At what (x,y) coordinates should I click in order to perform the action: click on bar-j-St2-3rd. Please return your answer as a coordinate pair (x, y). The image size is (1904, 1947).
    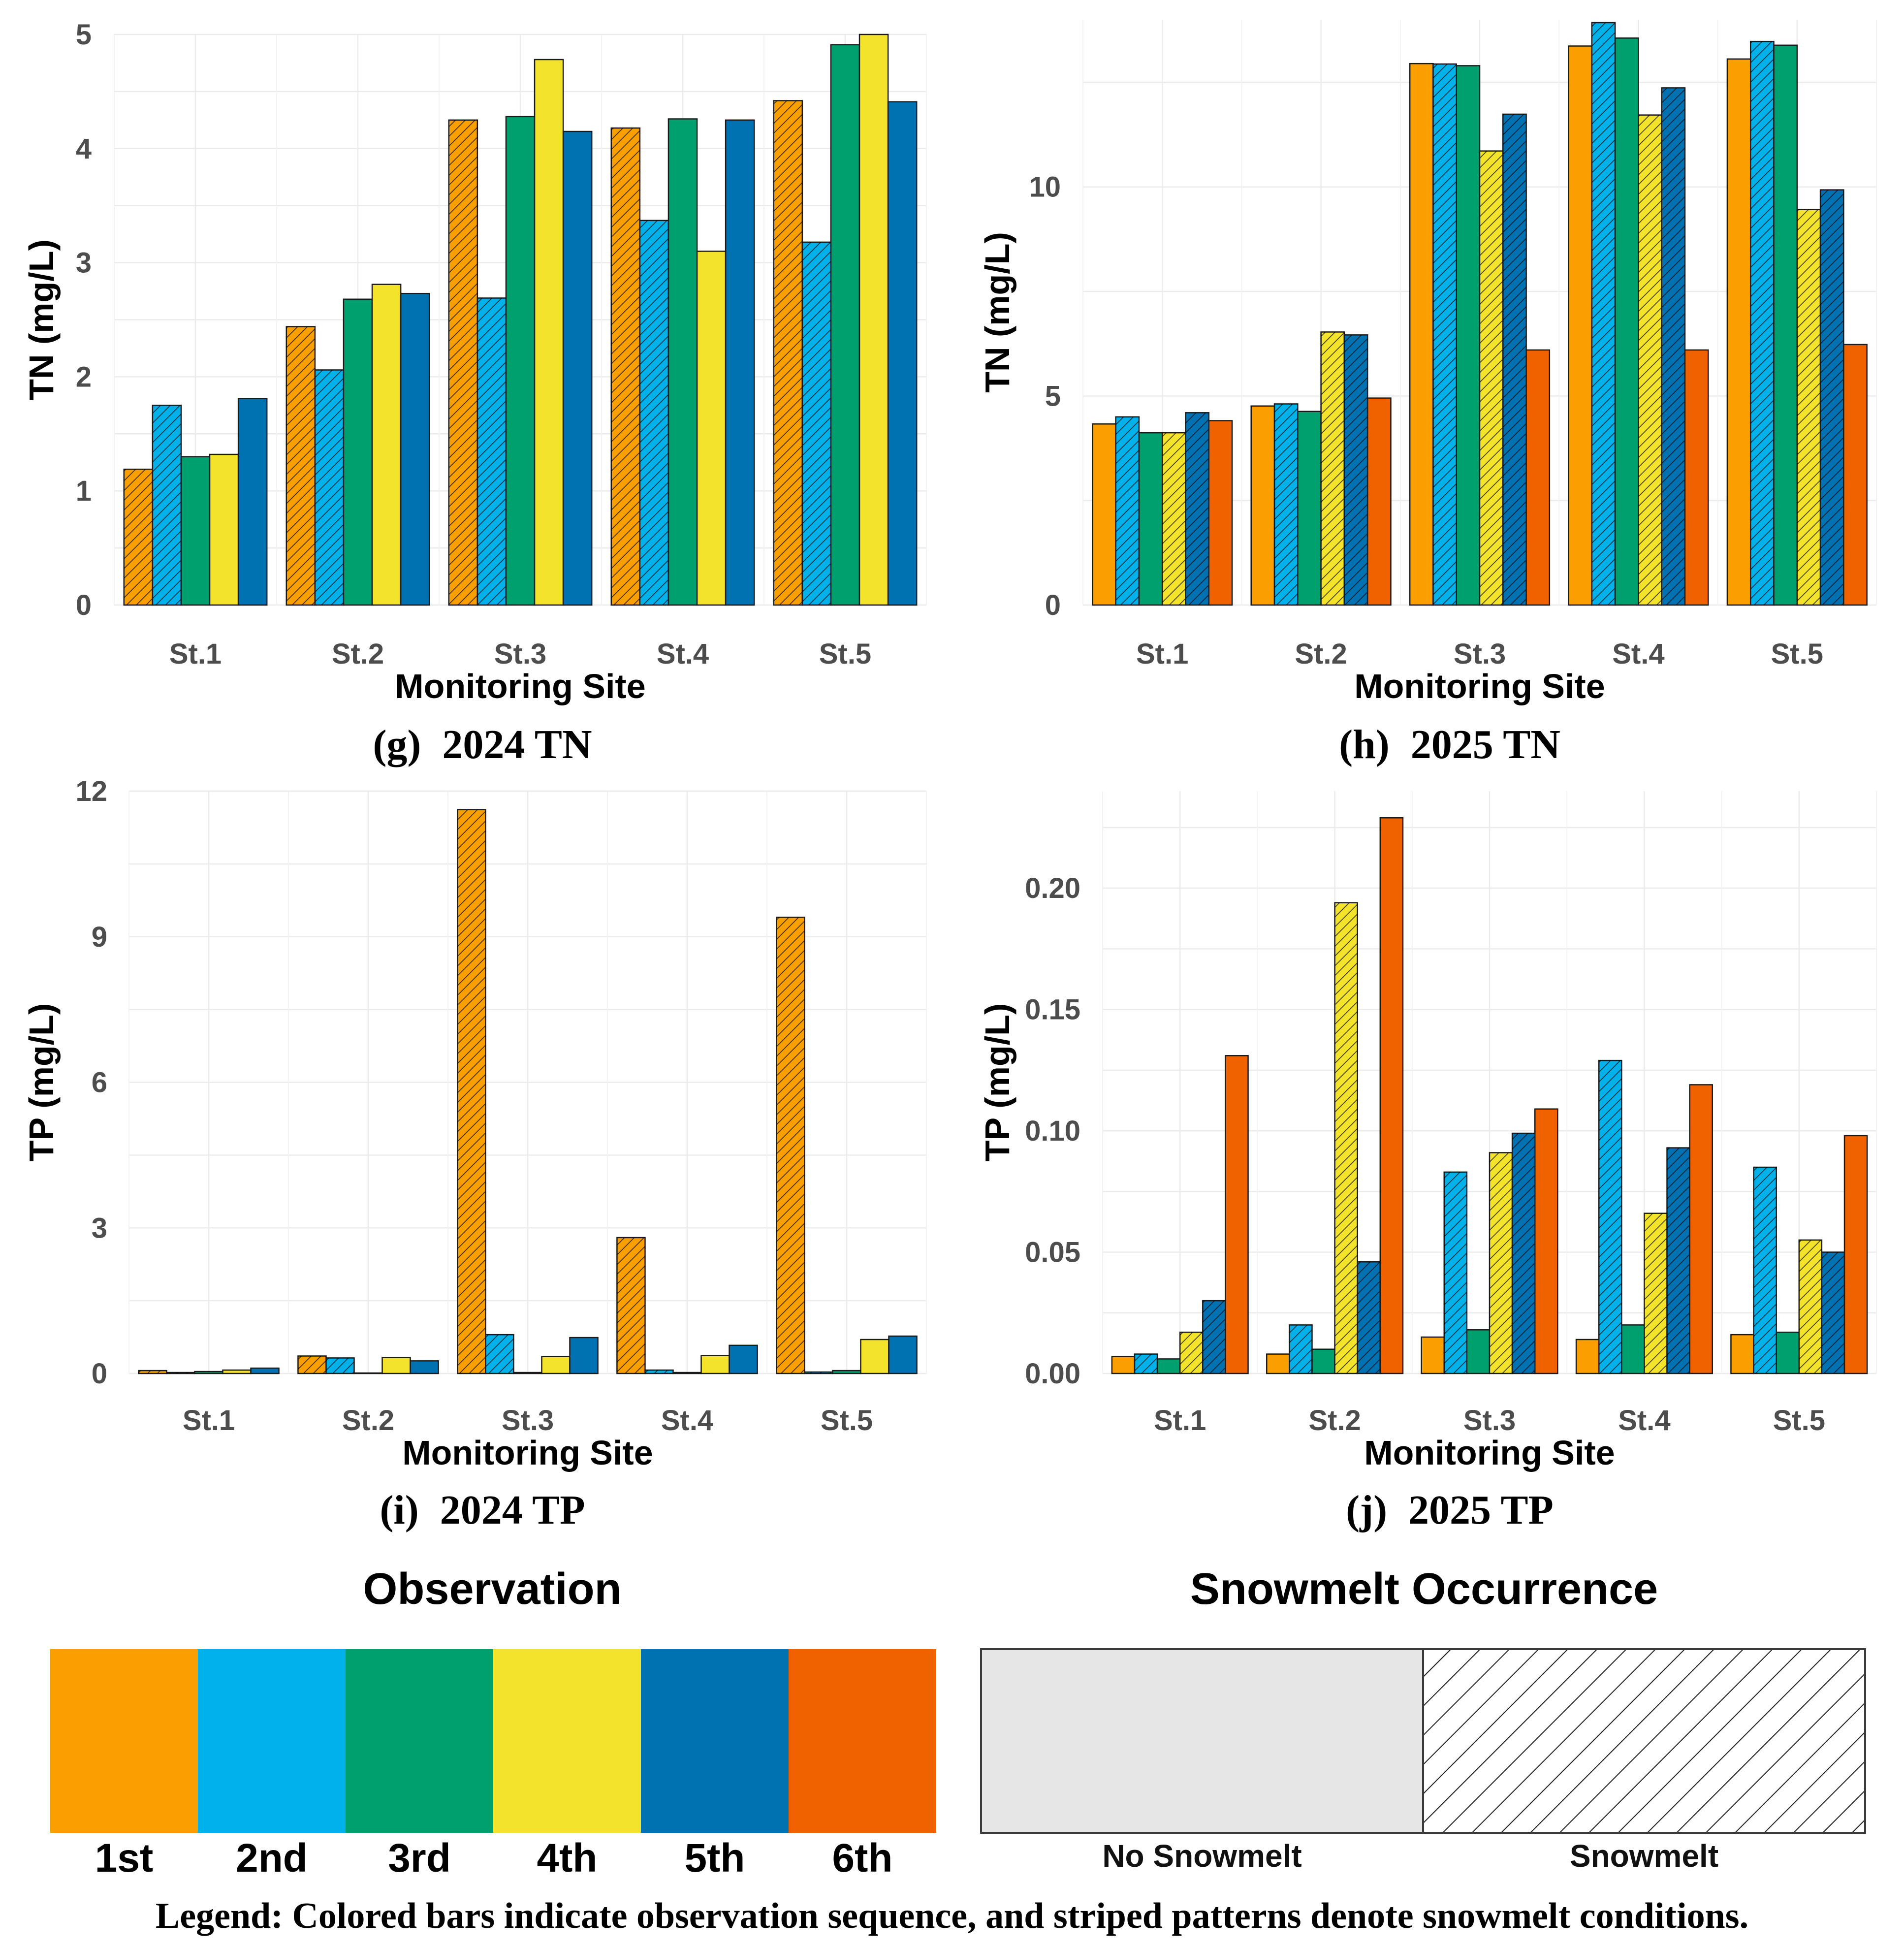
    Looking at the image, I should click on (1323, 1361).